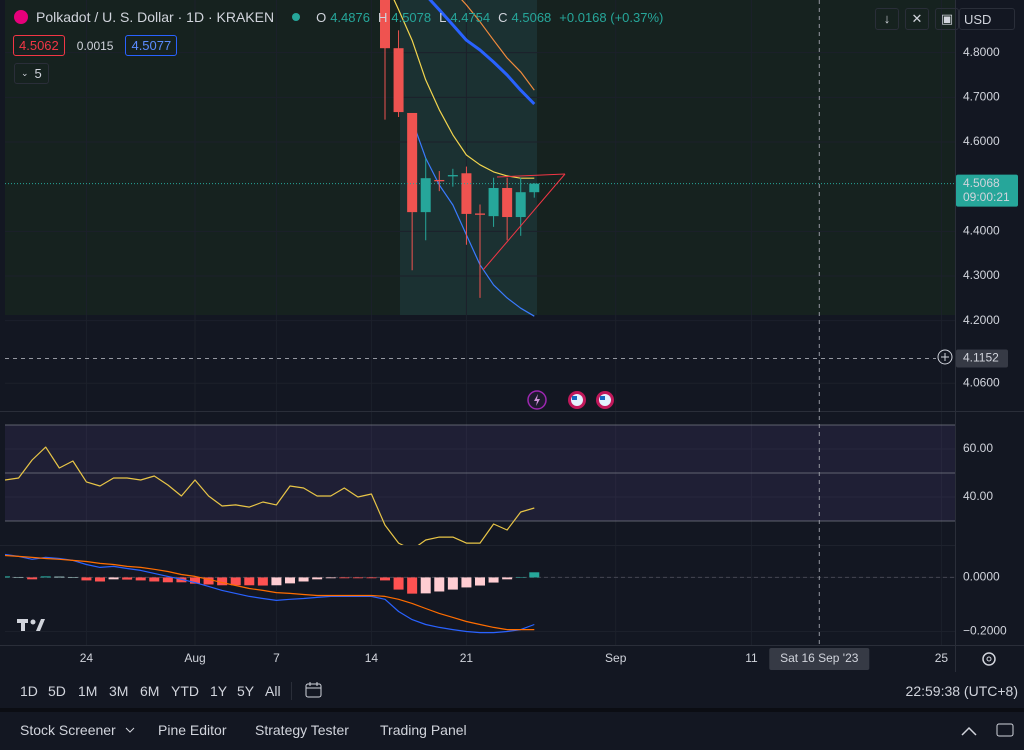 The width and height of the screenshot is (1024, 750). What do you see at coordinates (978, 496) in the screenshot?
I see `y-tick-label: 40.00` at bounding box center [978, 496].